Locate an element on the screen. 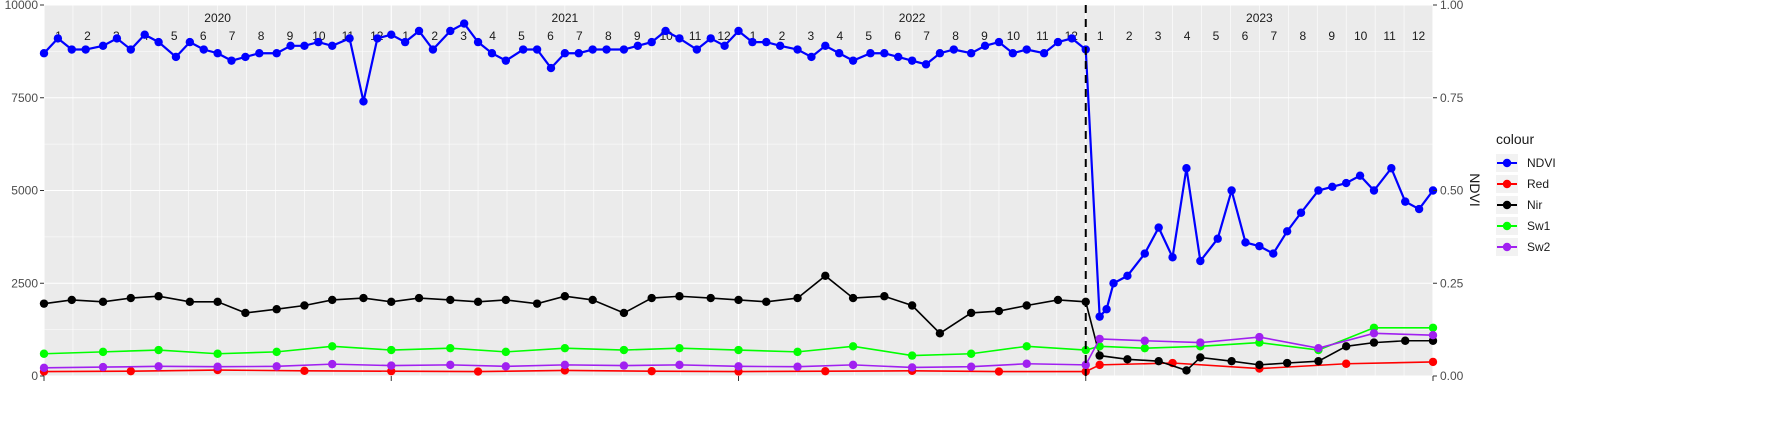 Image resolution: width=1773 pixels, height=442 pixels. month-label: 11 is located at coordinates (1042, 36).